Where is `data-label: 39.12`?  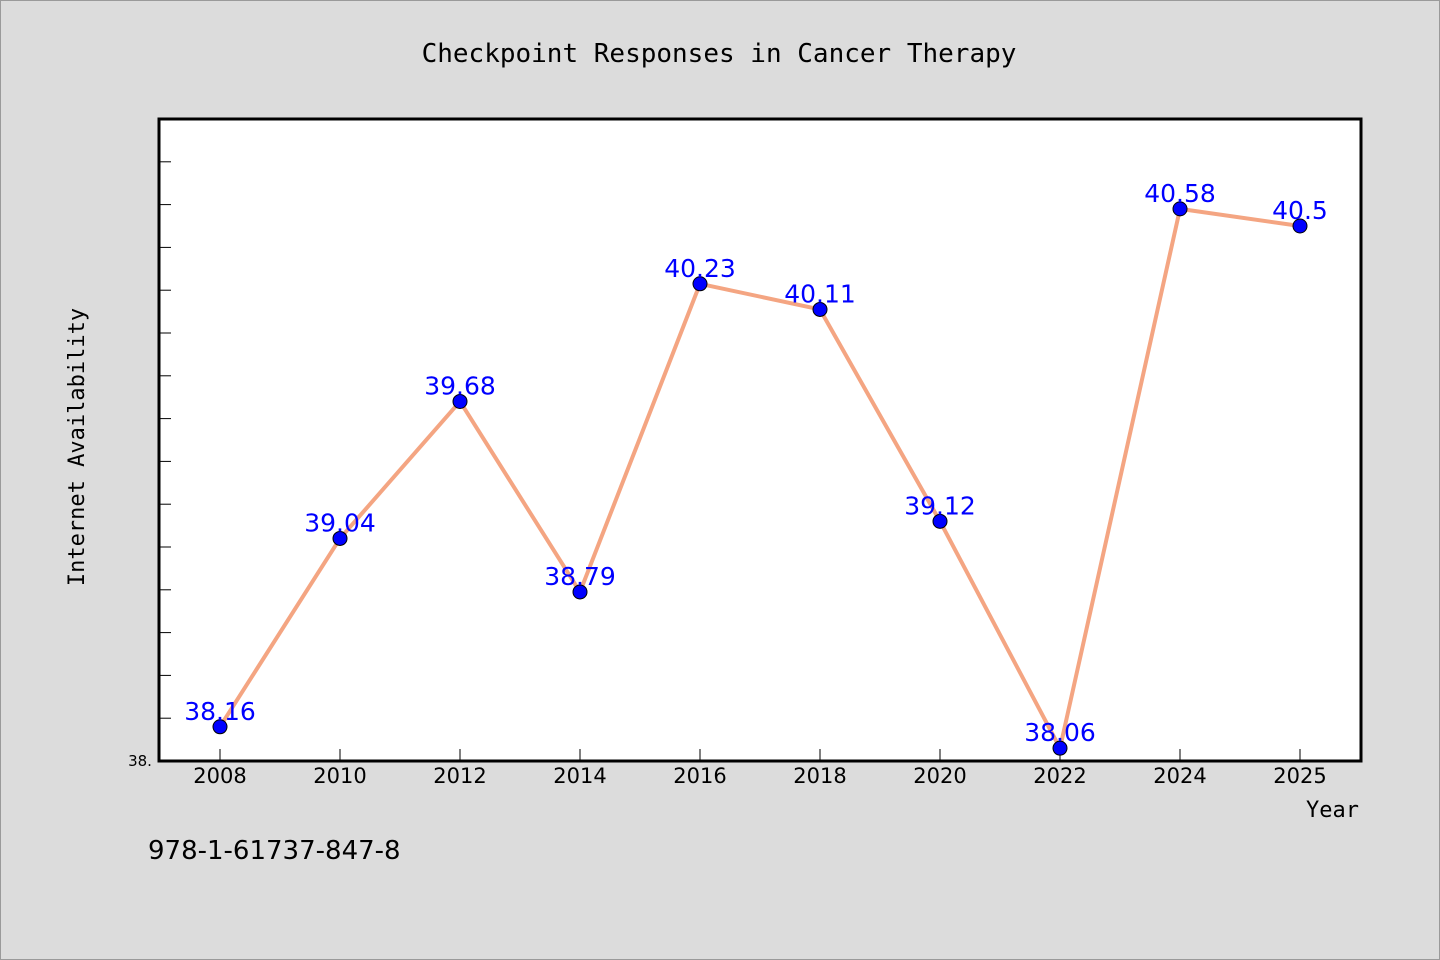
data-label: 39.12 is located at coordinates (940, 505).